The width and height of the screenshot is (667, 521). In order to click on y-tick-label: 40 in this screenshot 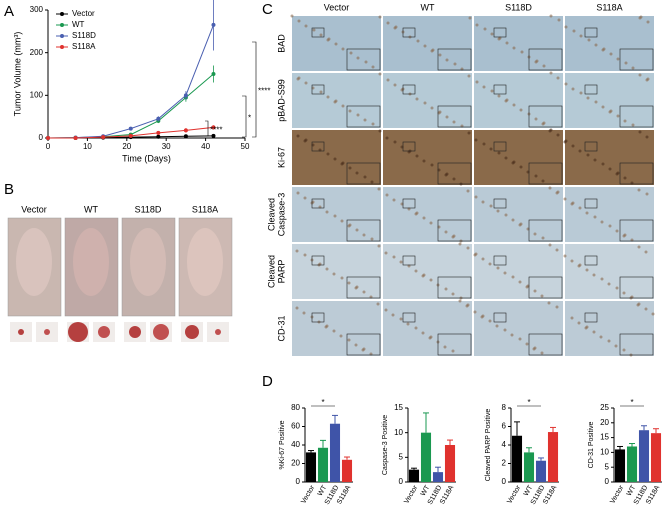, I will do `click(295, 444)`.